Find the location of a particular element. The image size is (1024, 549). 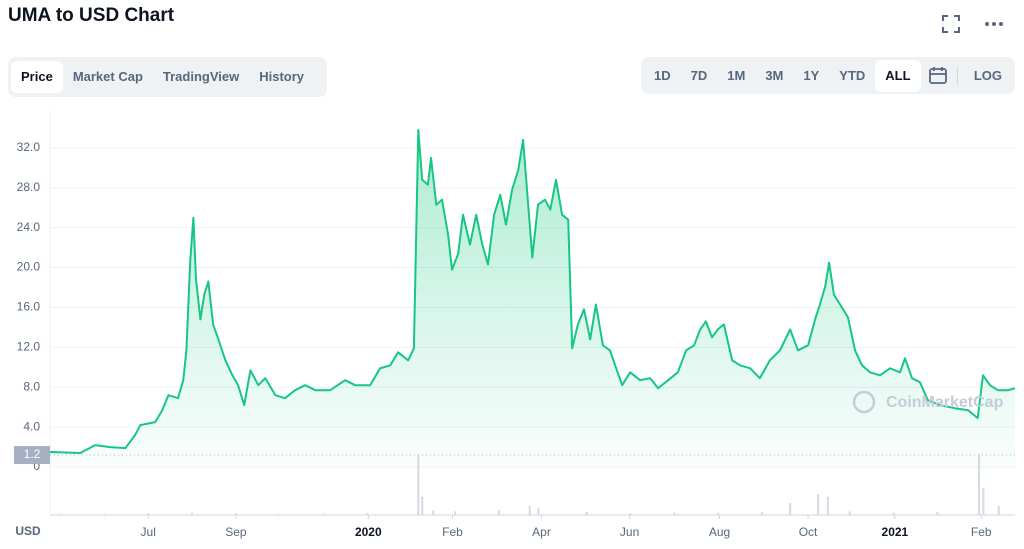

y-tick-label: 20.0 is located at coordinates (29, 267).